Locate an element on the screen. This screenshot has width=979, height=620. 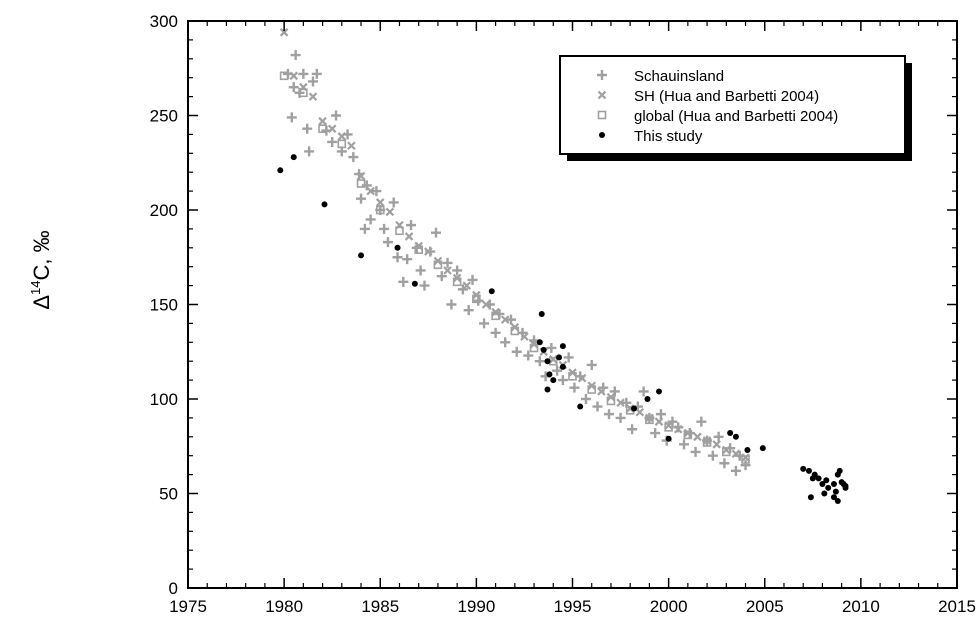
legend-box is located at coordinates (732, 105).